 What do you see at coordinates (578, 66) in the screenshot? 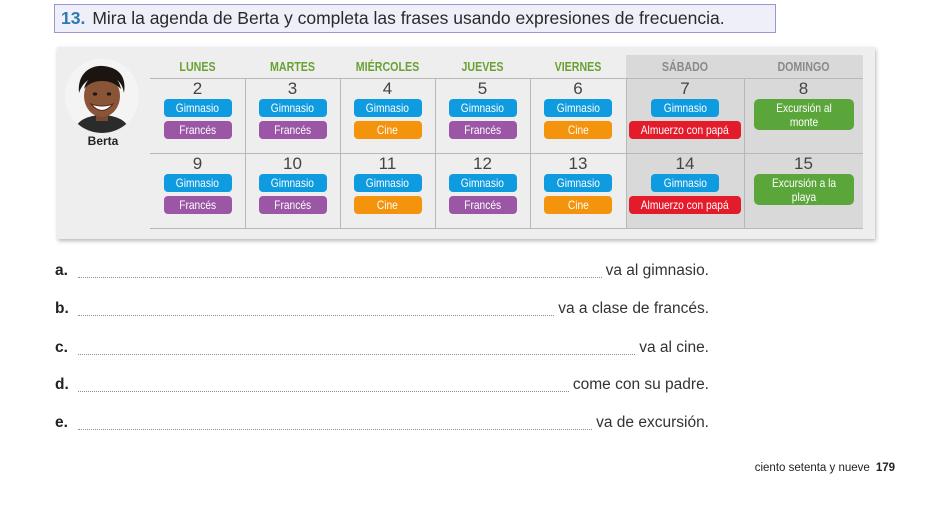
I see `day-header-4: VIERNES` at bounding box center [578, 66].